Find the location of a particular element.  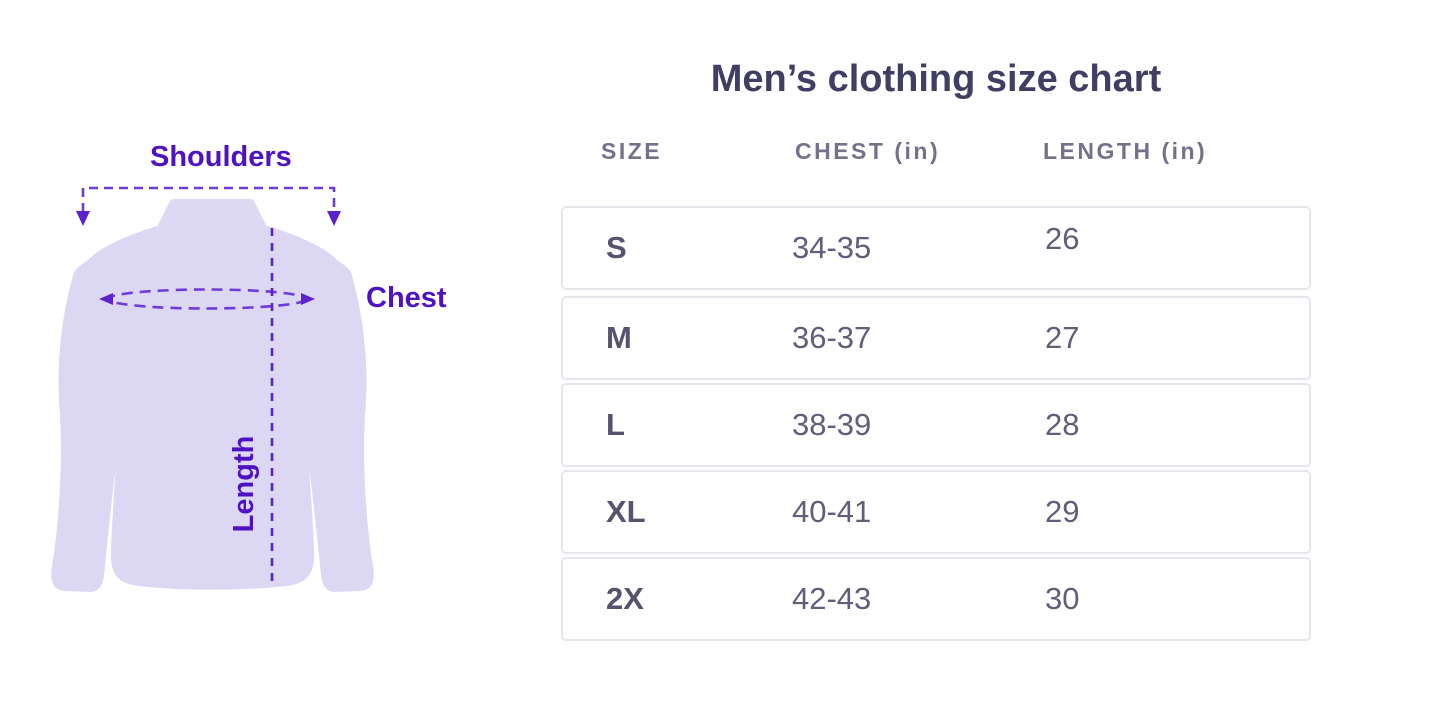

chest-arrow-right-icon is located at coordinates (308, 299).